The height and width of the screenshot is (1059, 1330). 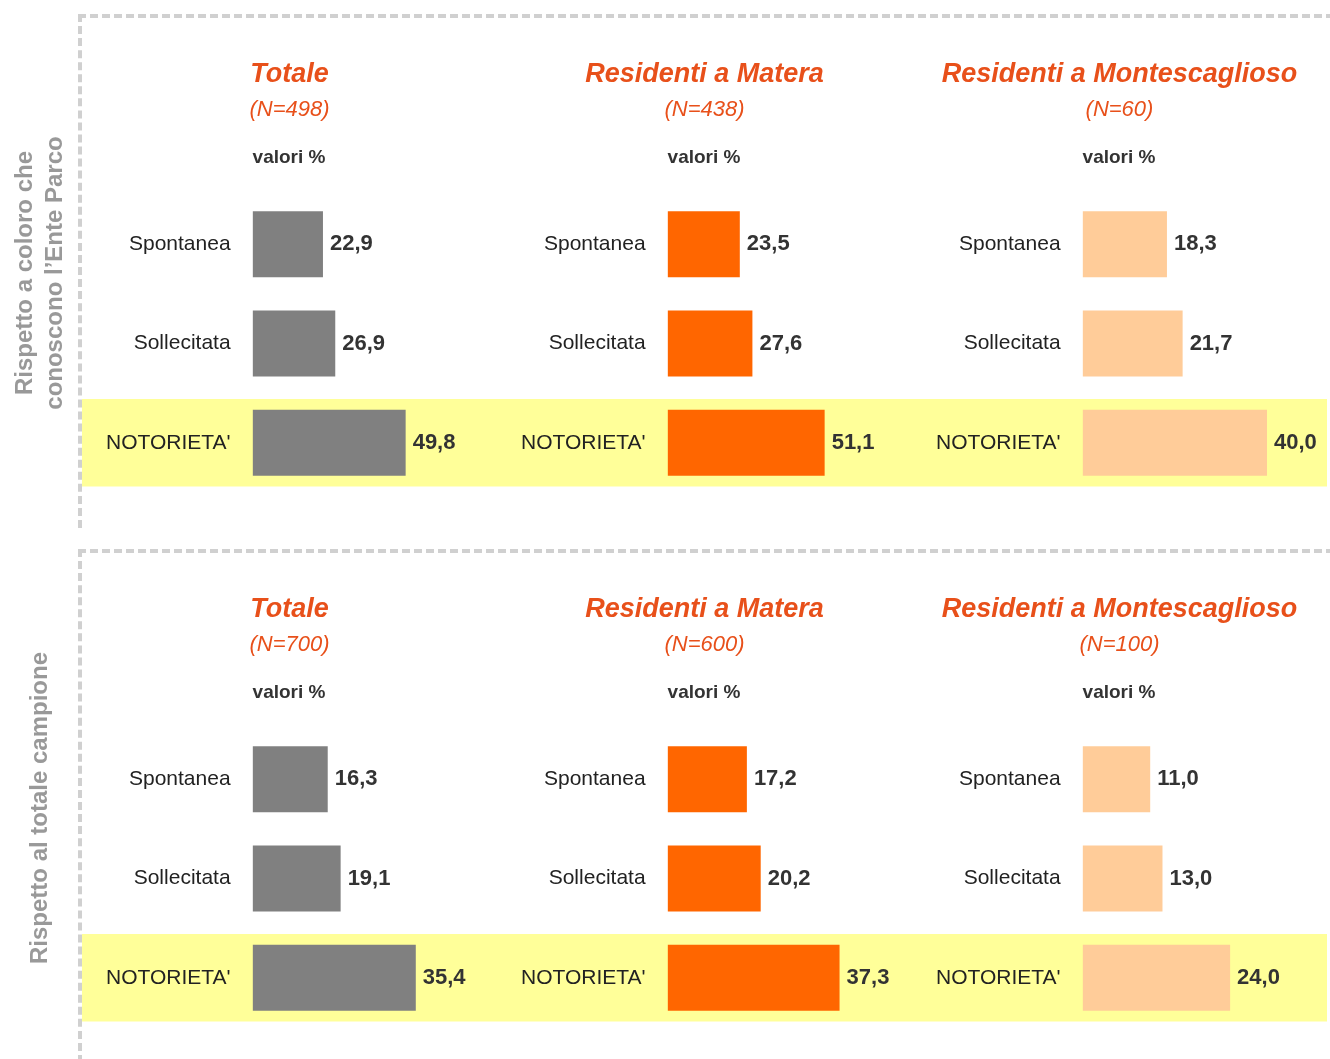 I want to click on data-label: 27,6, so click(x=781, y=342).